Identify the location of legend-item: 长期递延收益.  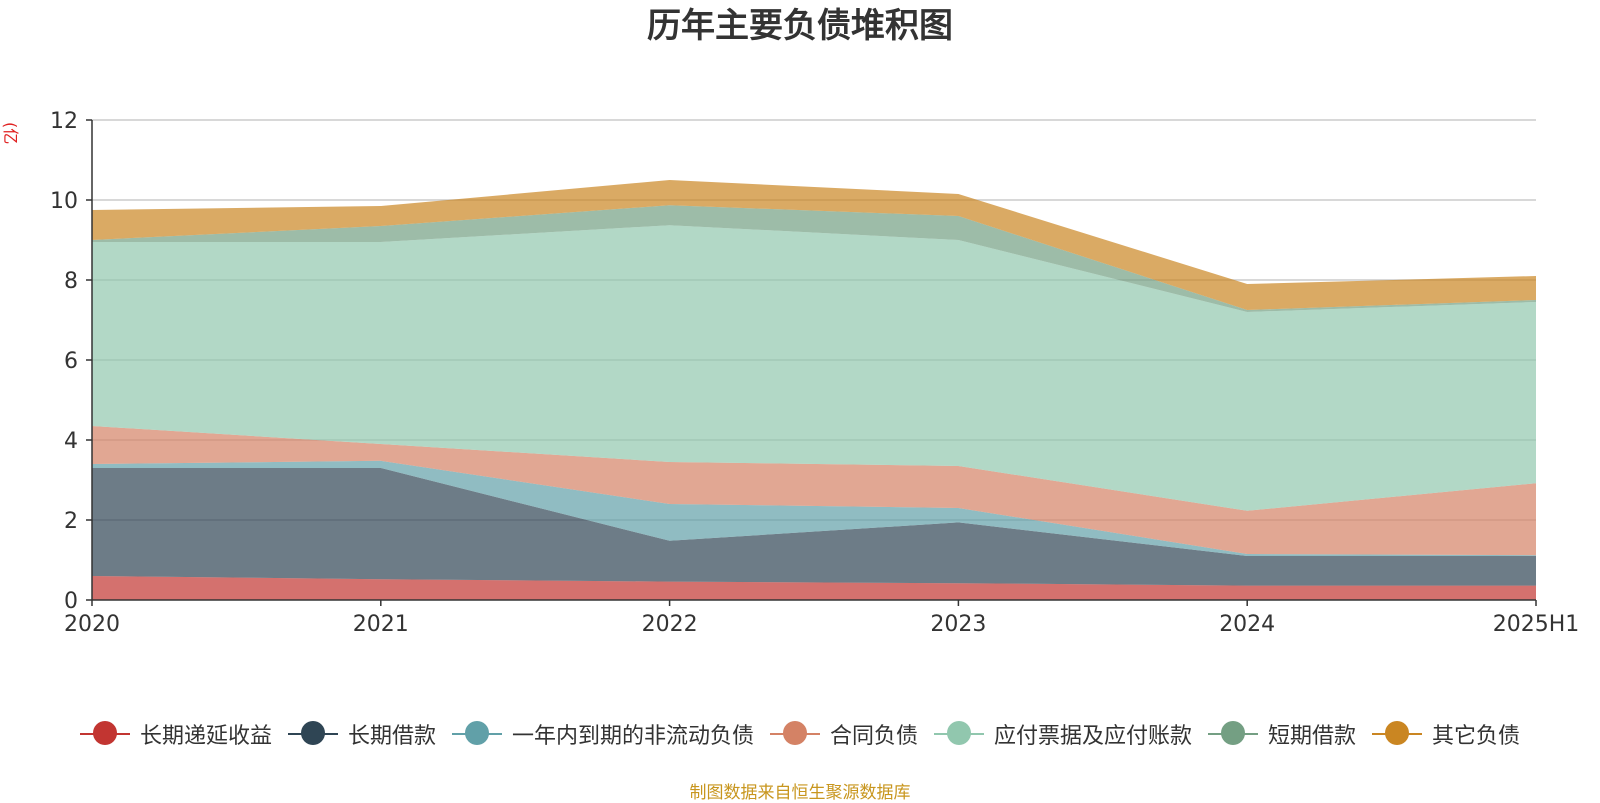
(175, 734).